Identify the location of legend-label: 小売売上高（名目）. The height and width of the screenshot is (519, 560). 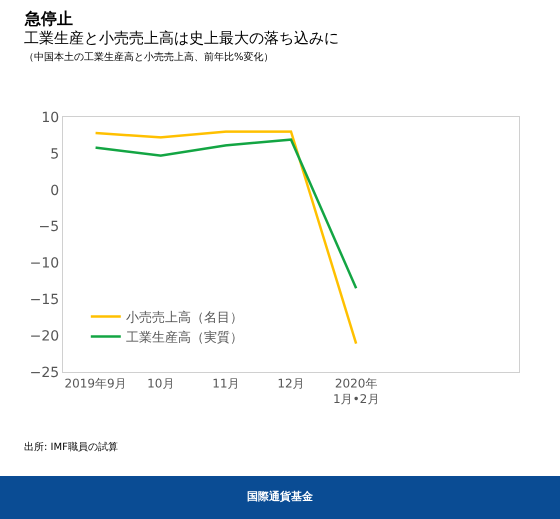
(184, 318).